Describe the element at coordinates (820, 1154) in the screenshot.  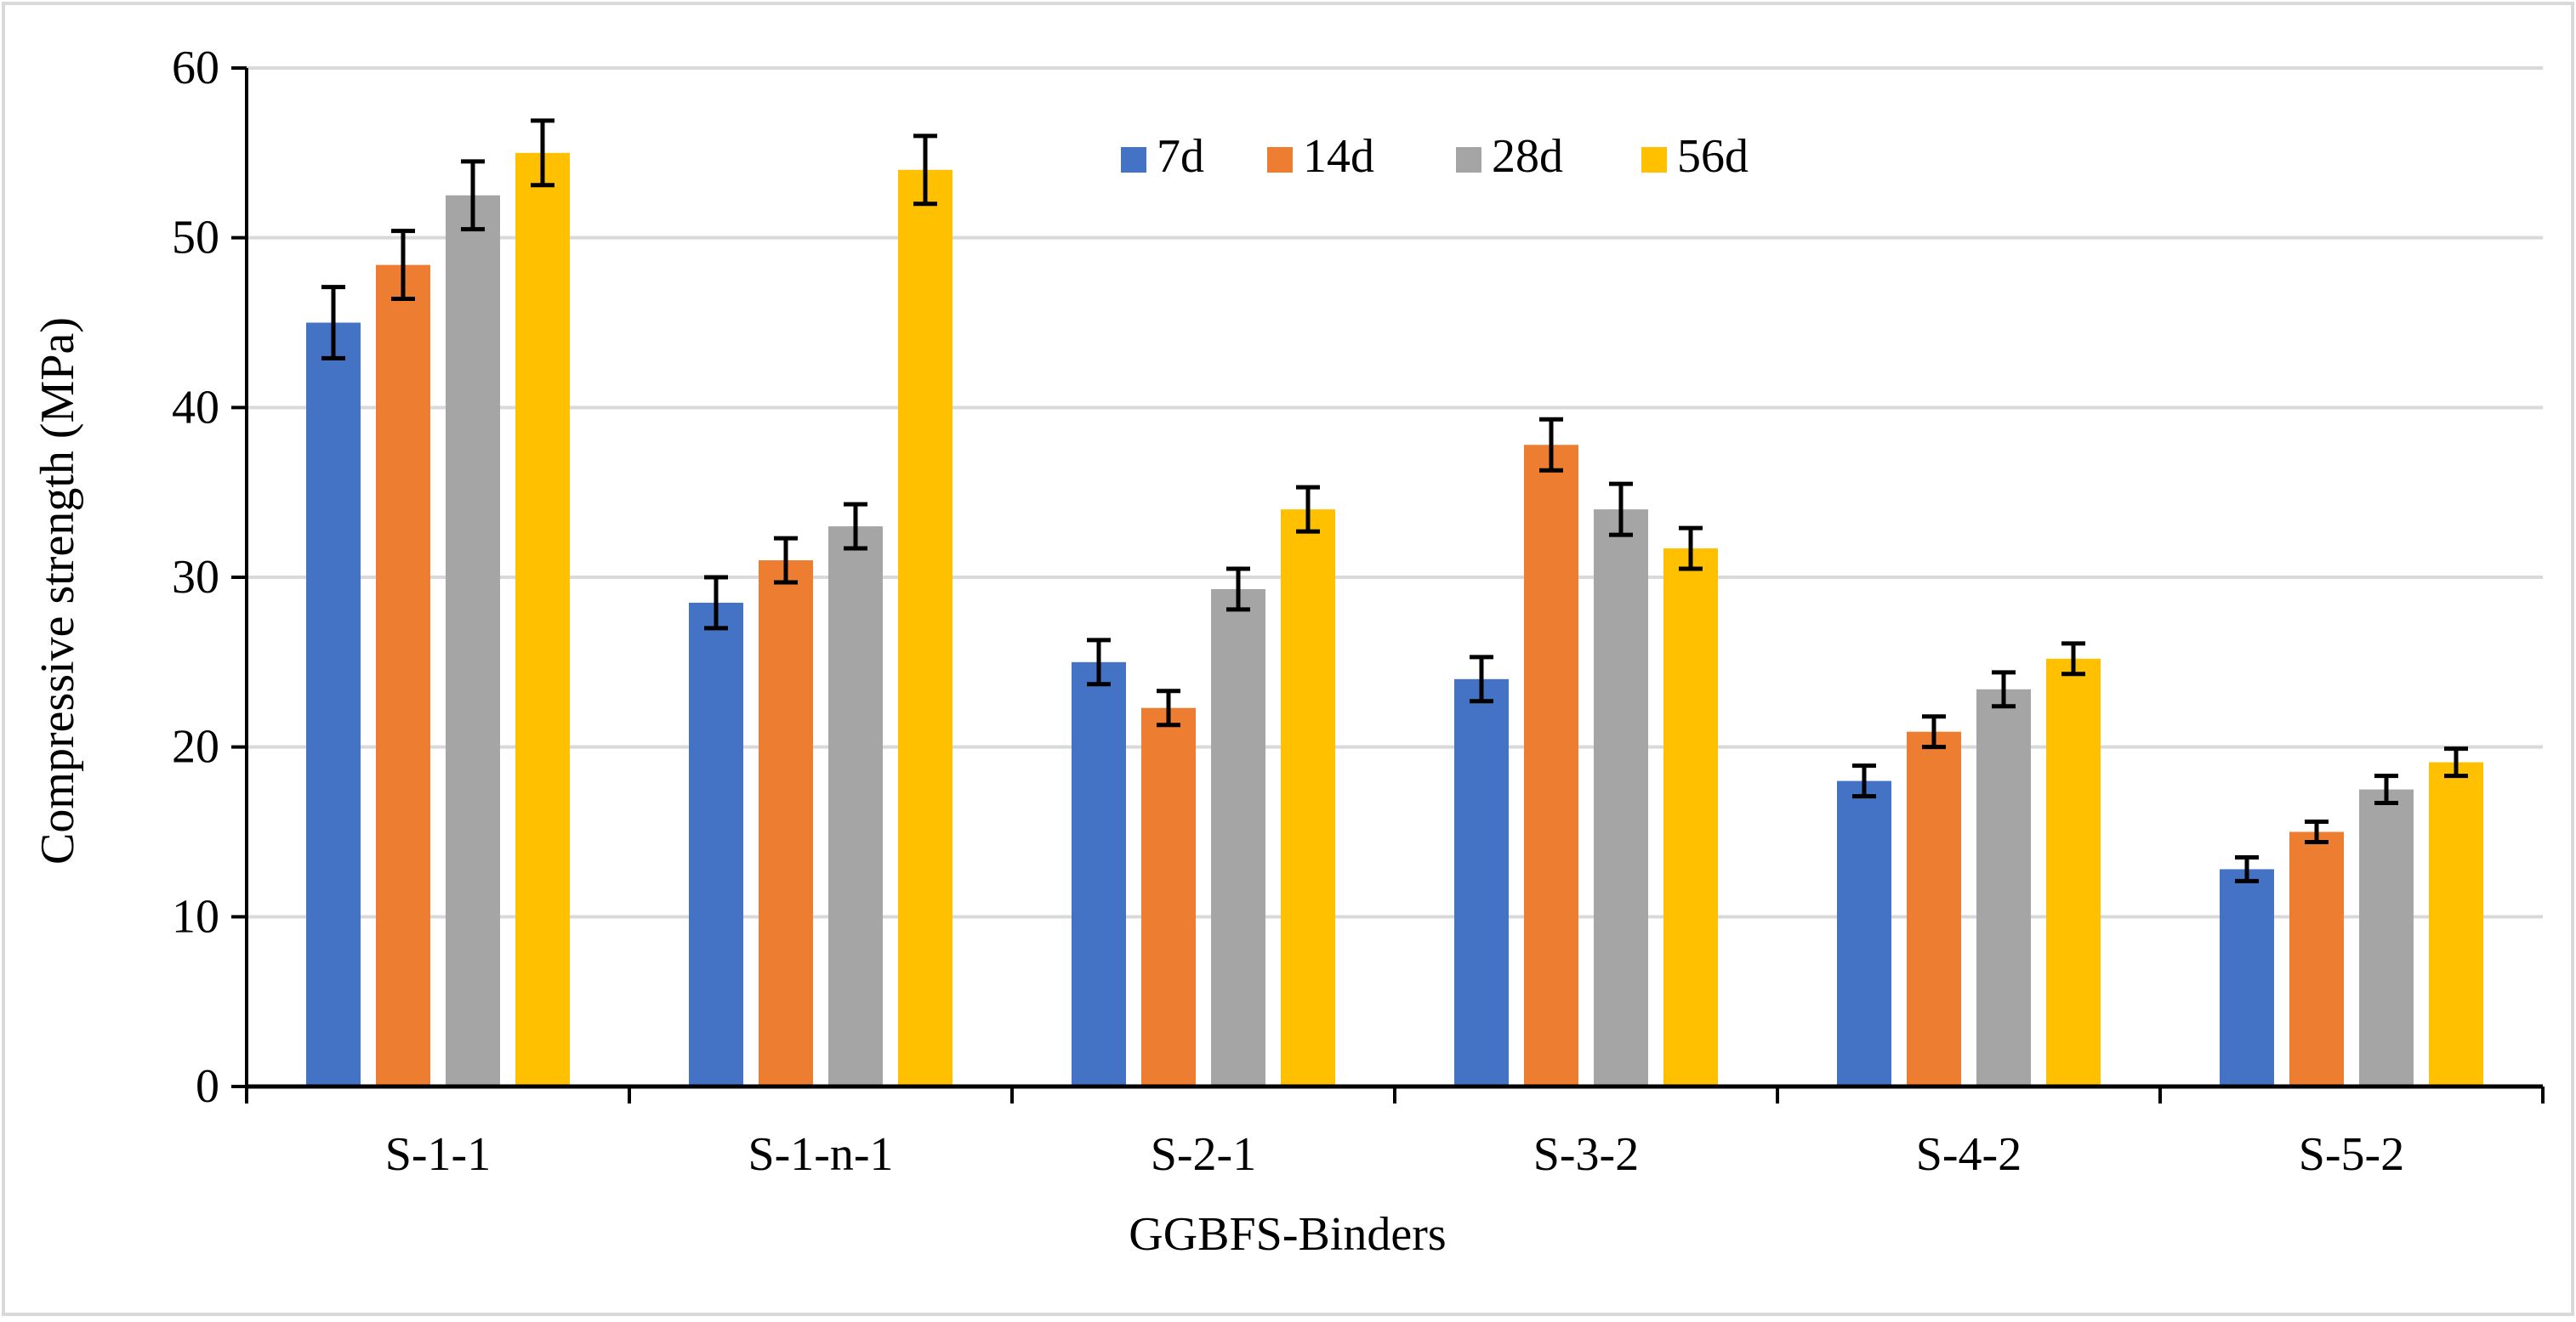
I see `x-tick-label: S-1-n-1` at that location.